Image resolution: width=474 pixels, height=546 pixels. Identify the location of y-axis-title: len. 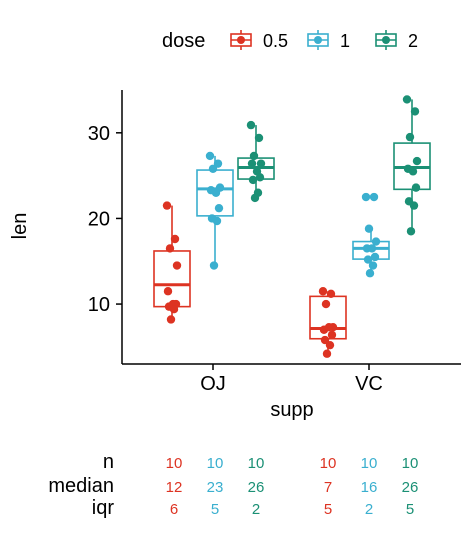
(20, 226).